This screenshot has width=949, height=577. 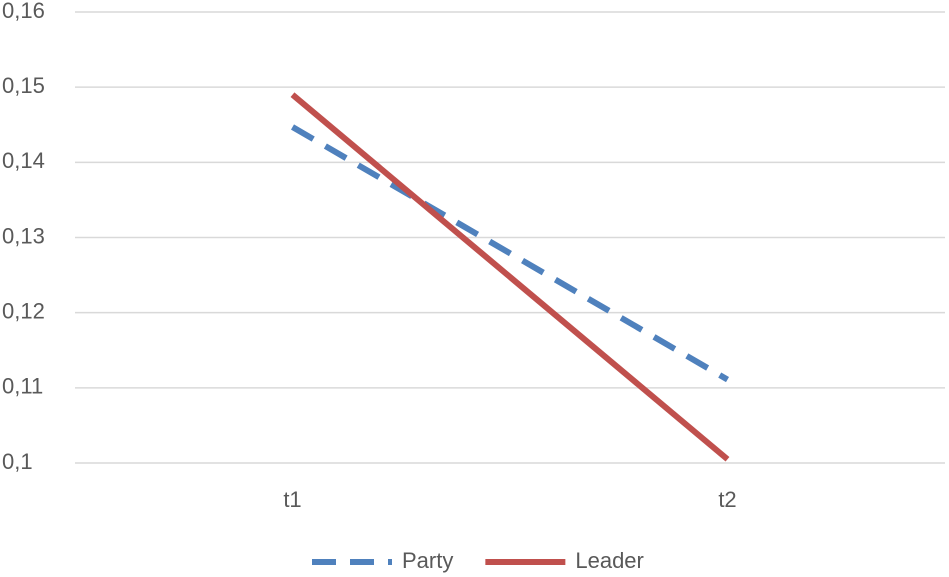 What do you see at coordinates (427, 560) in the screenshot?
I see `legend-label: Party` at bounding box center [427, 560].